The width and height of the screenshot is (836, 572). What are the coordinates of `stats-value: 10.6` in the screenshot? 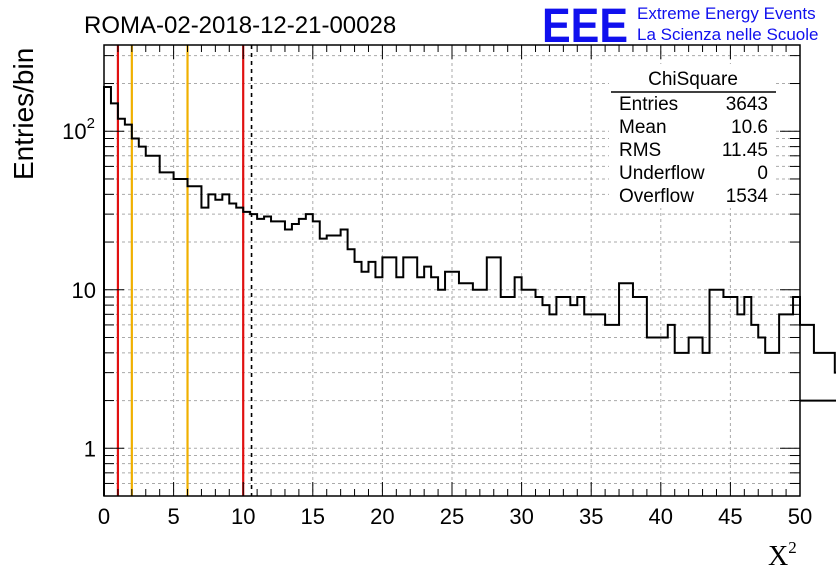 It's located at (749, 127).